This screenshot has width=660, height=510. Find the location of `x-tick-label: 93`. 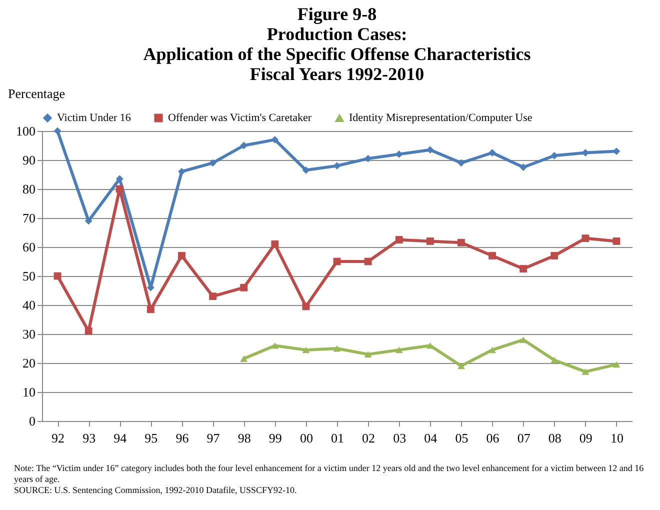

x-tick-label: 93 is located at coordinates (89, 438).